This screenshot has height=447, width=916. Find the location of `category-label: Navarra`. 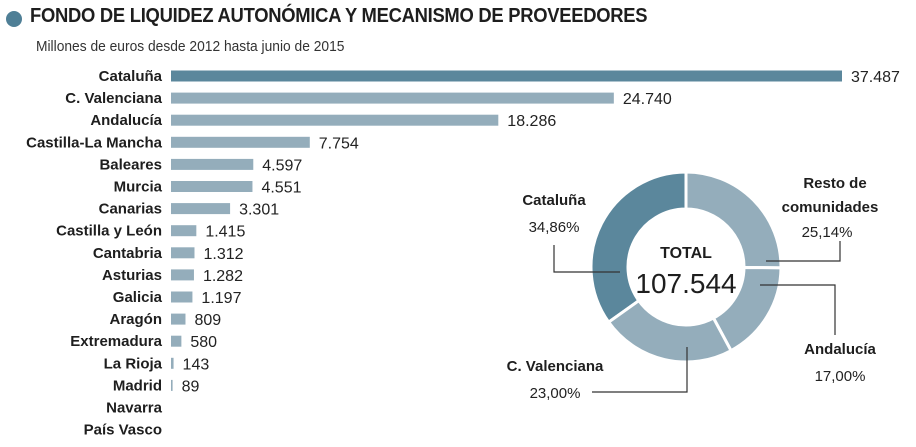

category-label: Navarra is located at coordinates (134, 408).